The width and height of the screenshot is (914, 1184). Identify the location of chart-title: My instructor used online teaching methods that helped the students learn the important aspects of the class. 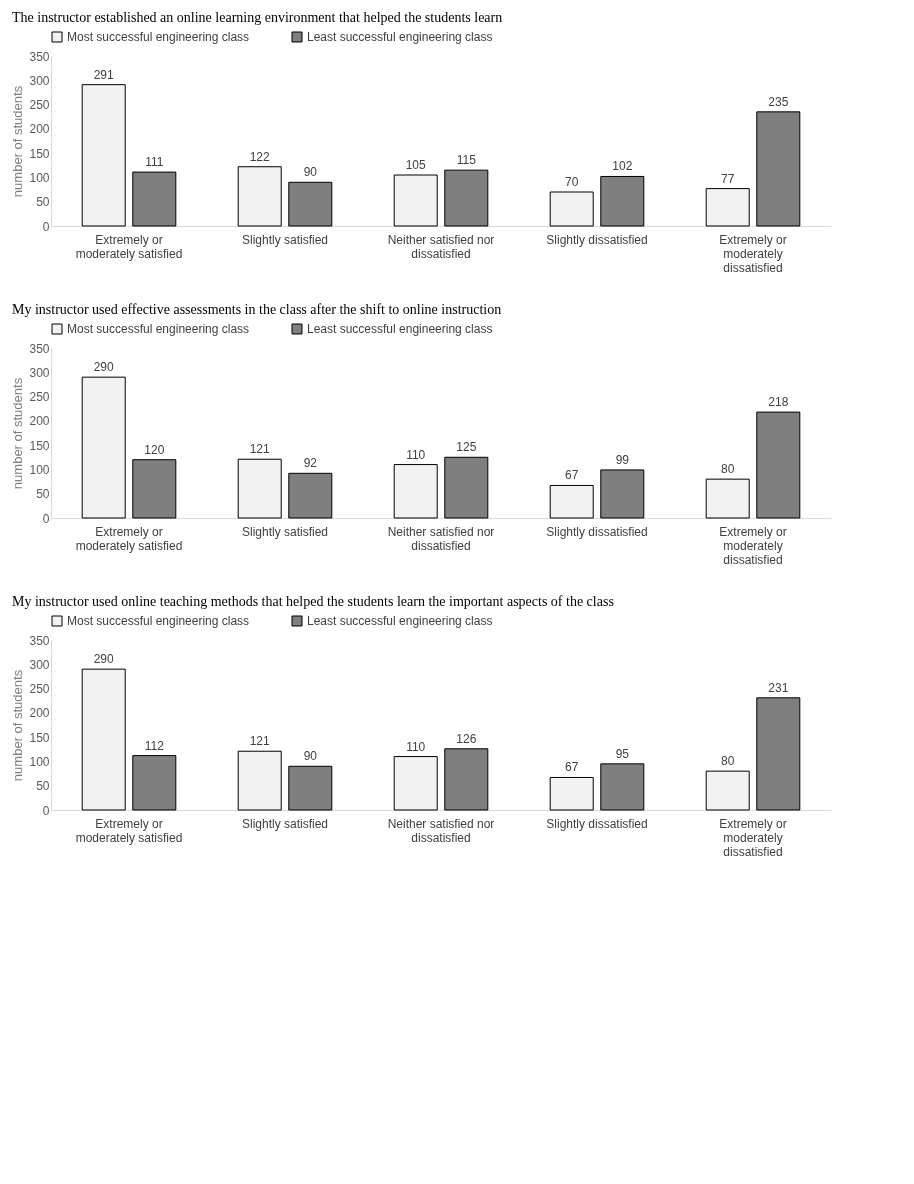
(312, 601).